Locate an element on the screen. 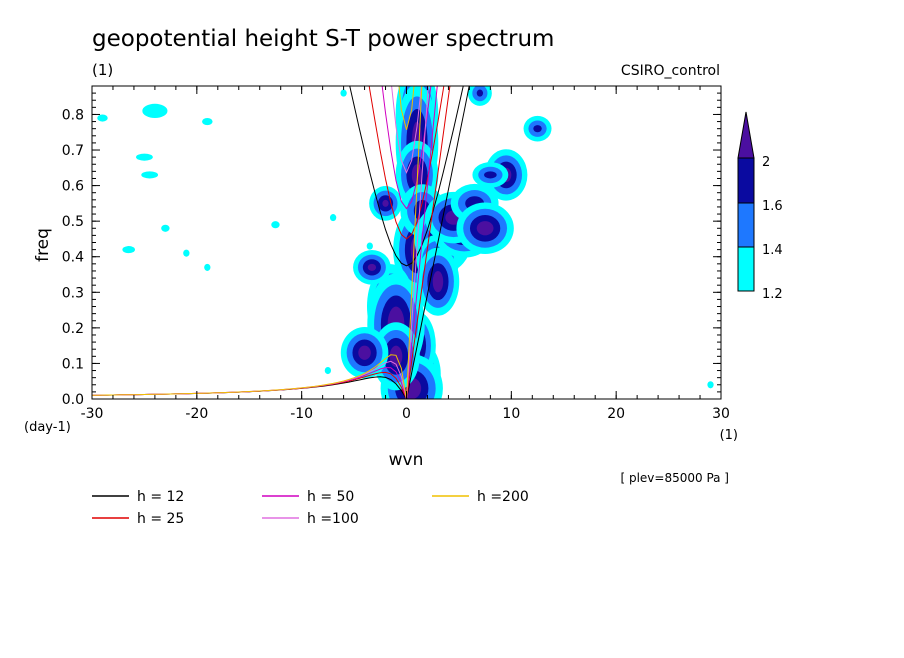 The height and width of the screenshot is (658, 904). x-tick-label: 20 is located at coordinates (616, 414).